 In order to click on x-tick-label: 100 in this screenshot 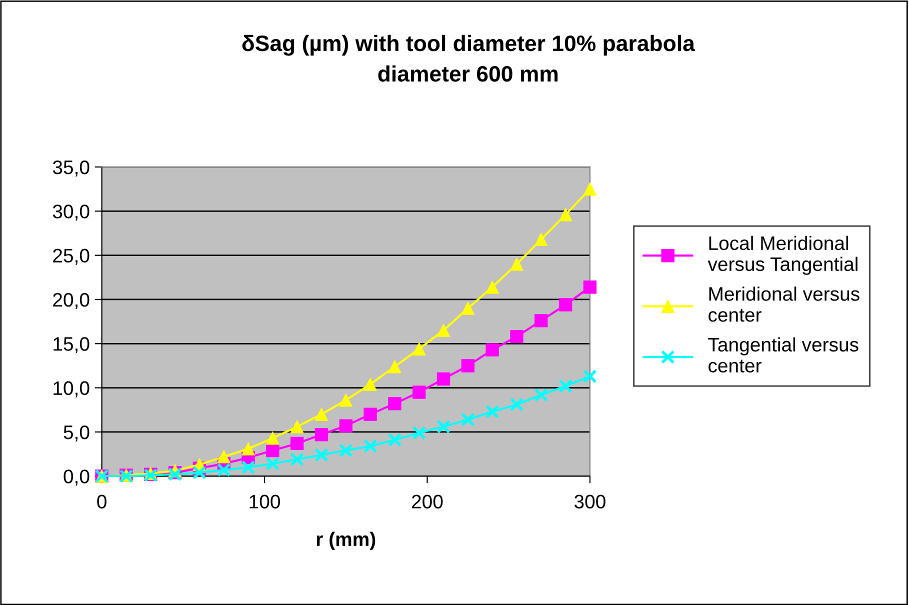, I will do `click(265, 501)`.